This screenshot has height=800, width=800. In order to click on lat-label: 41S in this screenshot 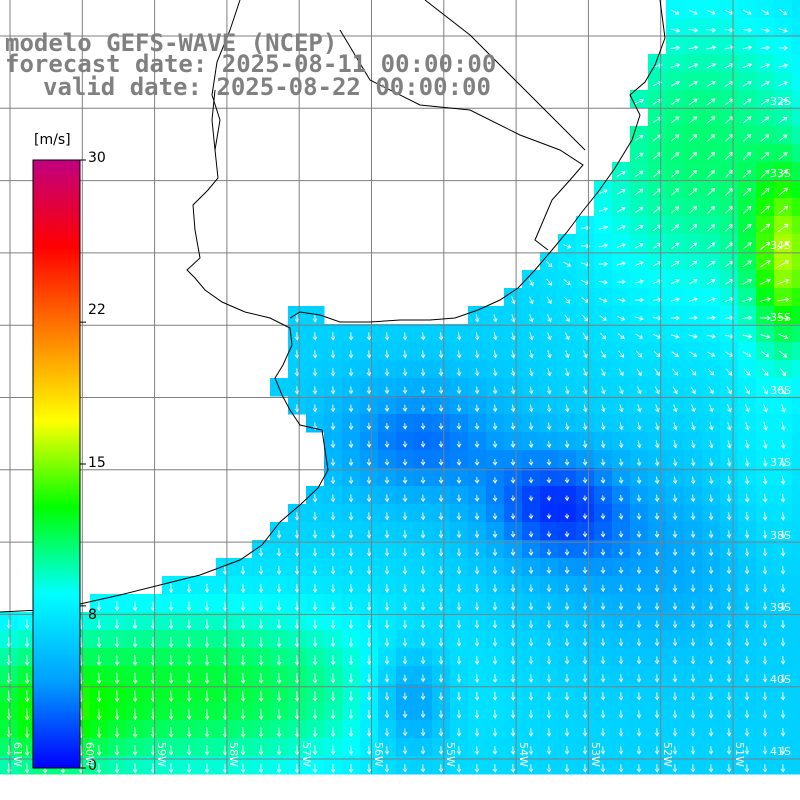, I will do `click(780, 751)`.